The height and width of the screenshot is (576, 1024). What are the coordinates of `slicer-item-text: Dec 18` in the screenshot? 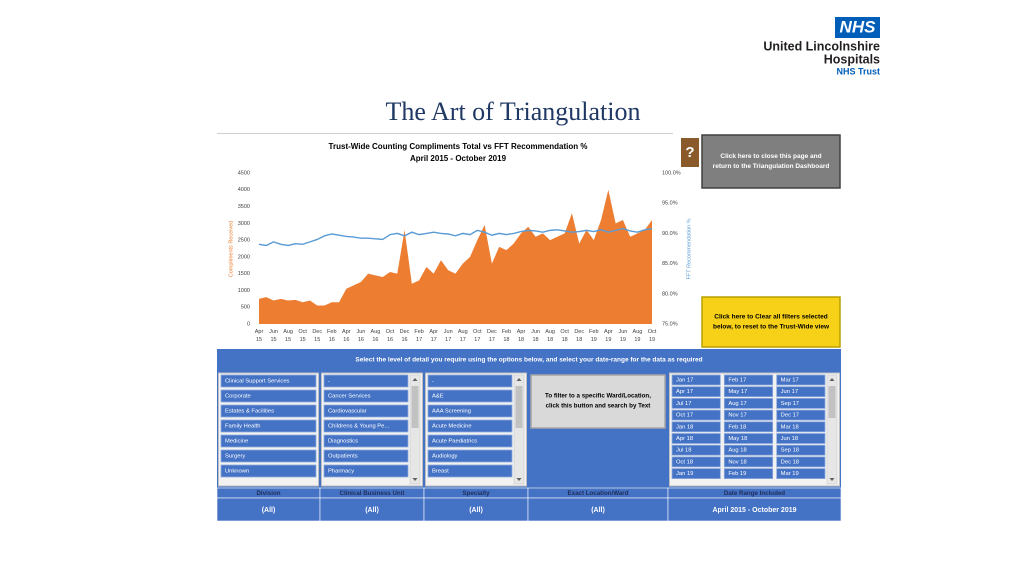 It's located at (790, 462).